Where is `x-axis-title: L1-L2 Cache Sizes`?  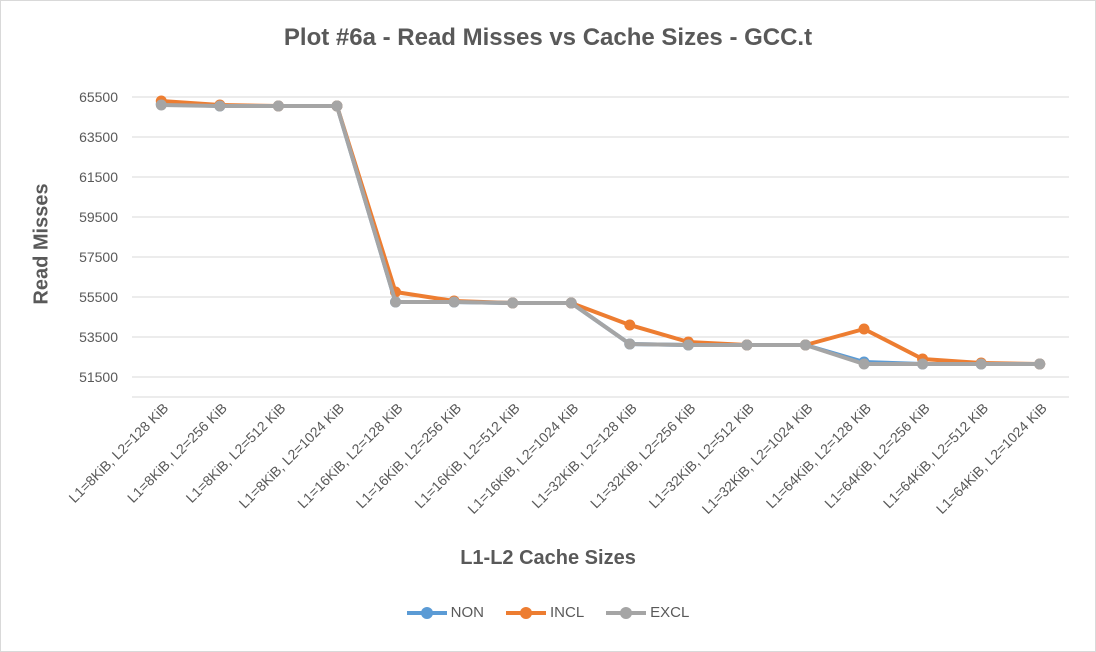
x-axis-title: L1-L2 Cache Sizes is located at coordinates (548, 558).